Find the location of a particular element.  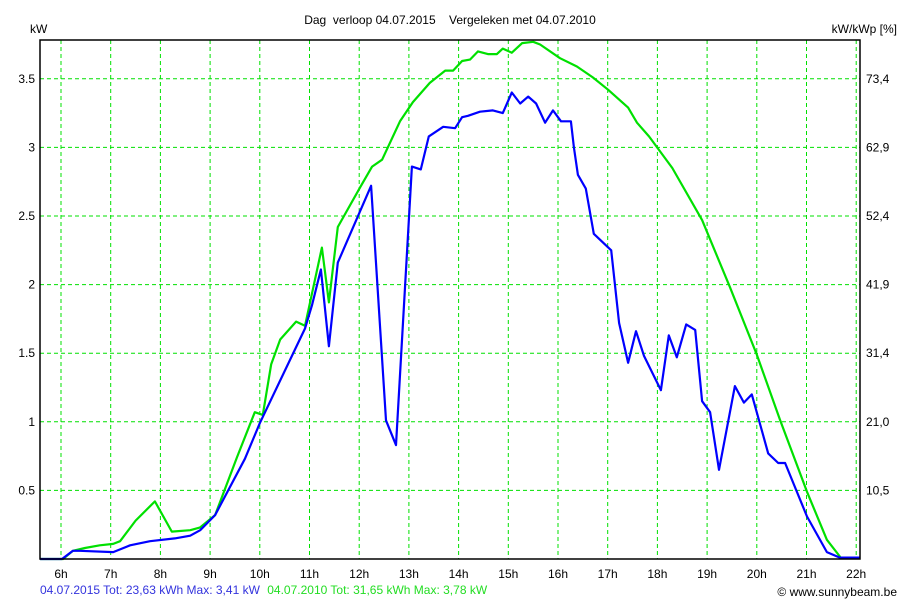

x-tick-label: 7h is located at coordinates (110, 574).